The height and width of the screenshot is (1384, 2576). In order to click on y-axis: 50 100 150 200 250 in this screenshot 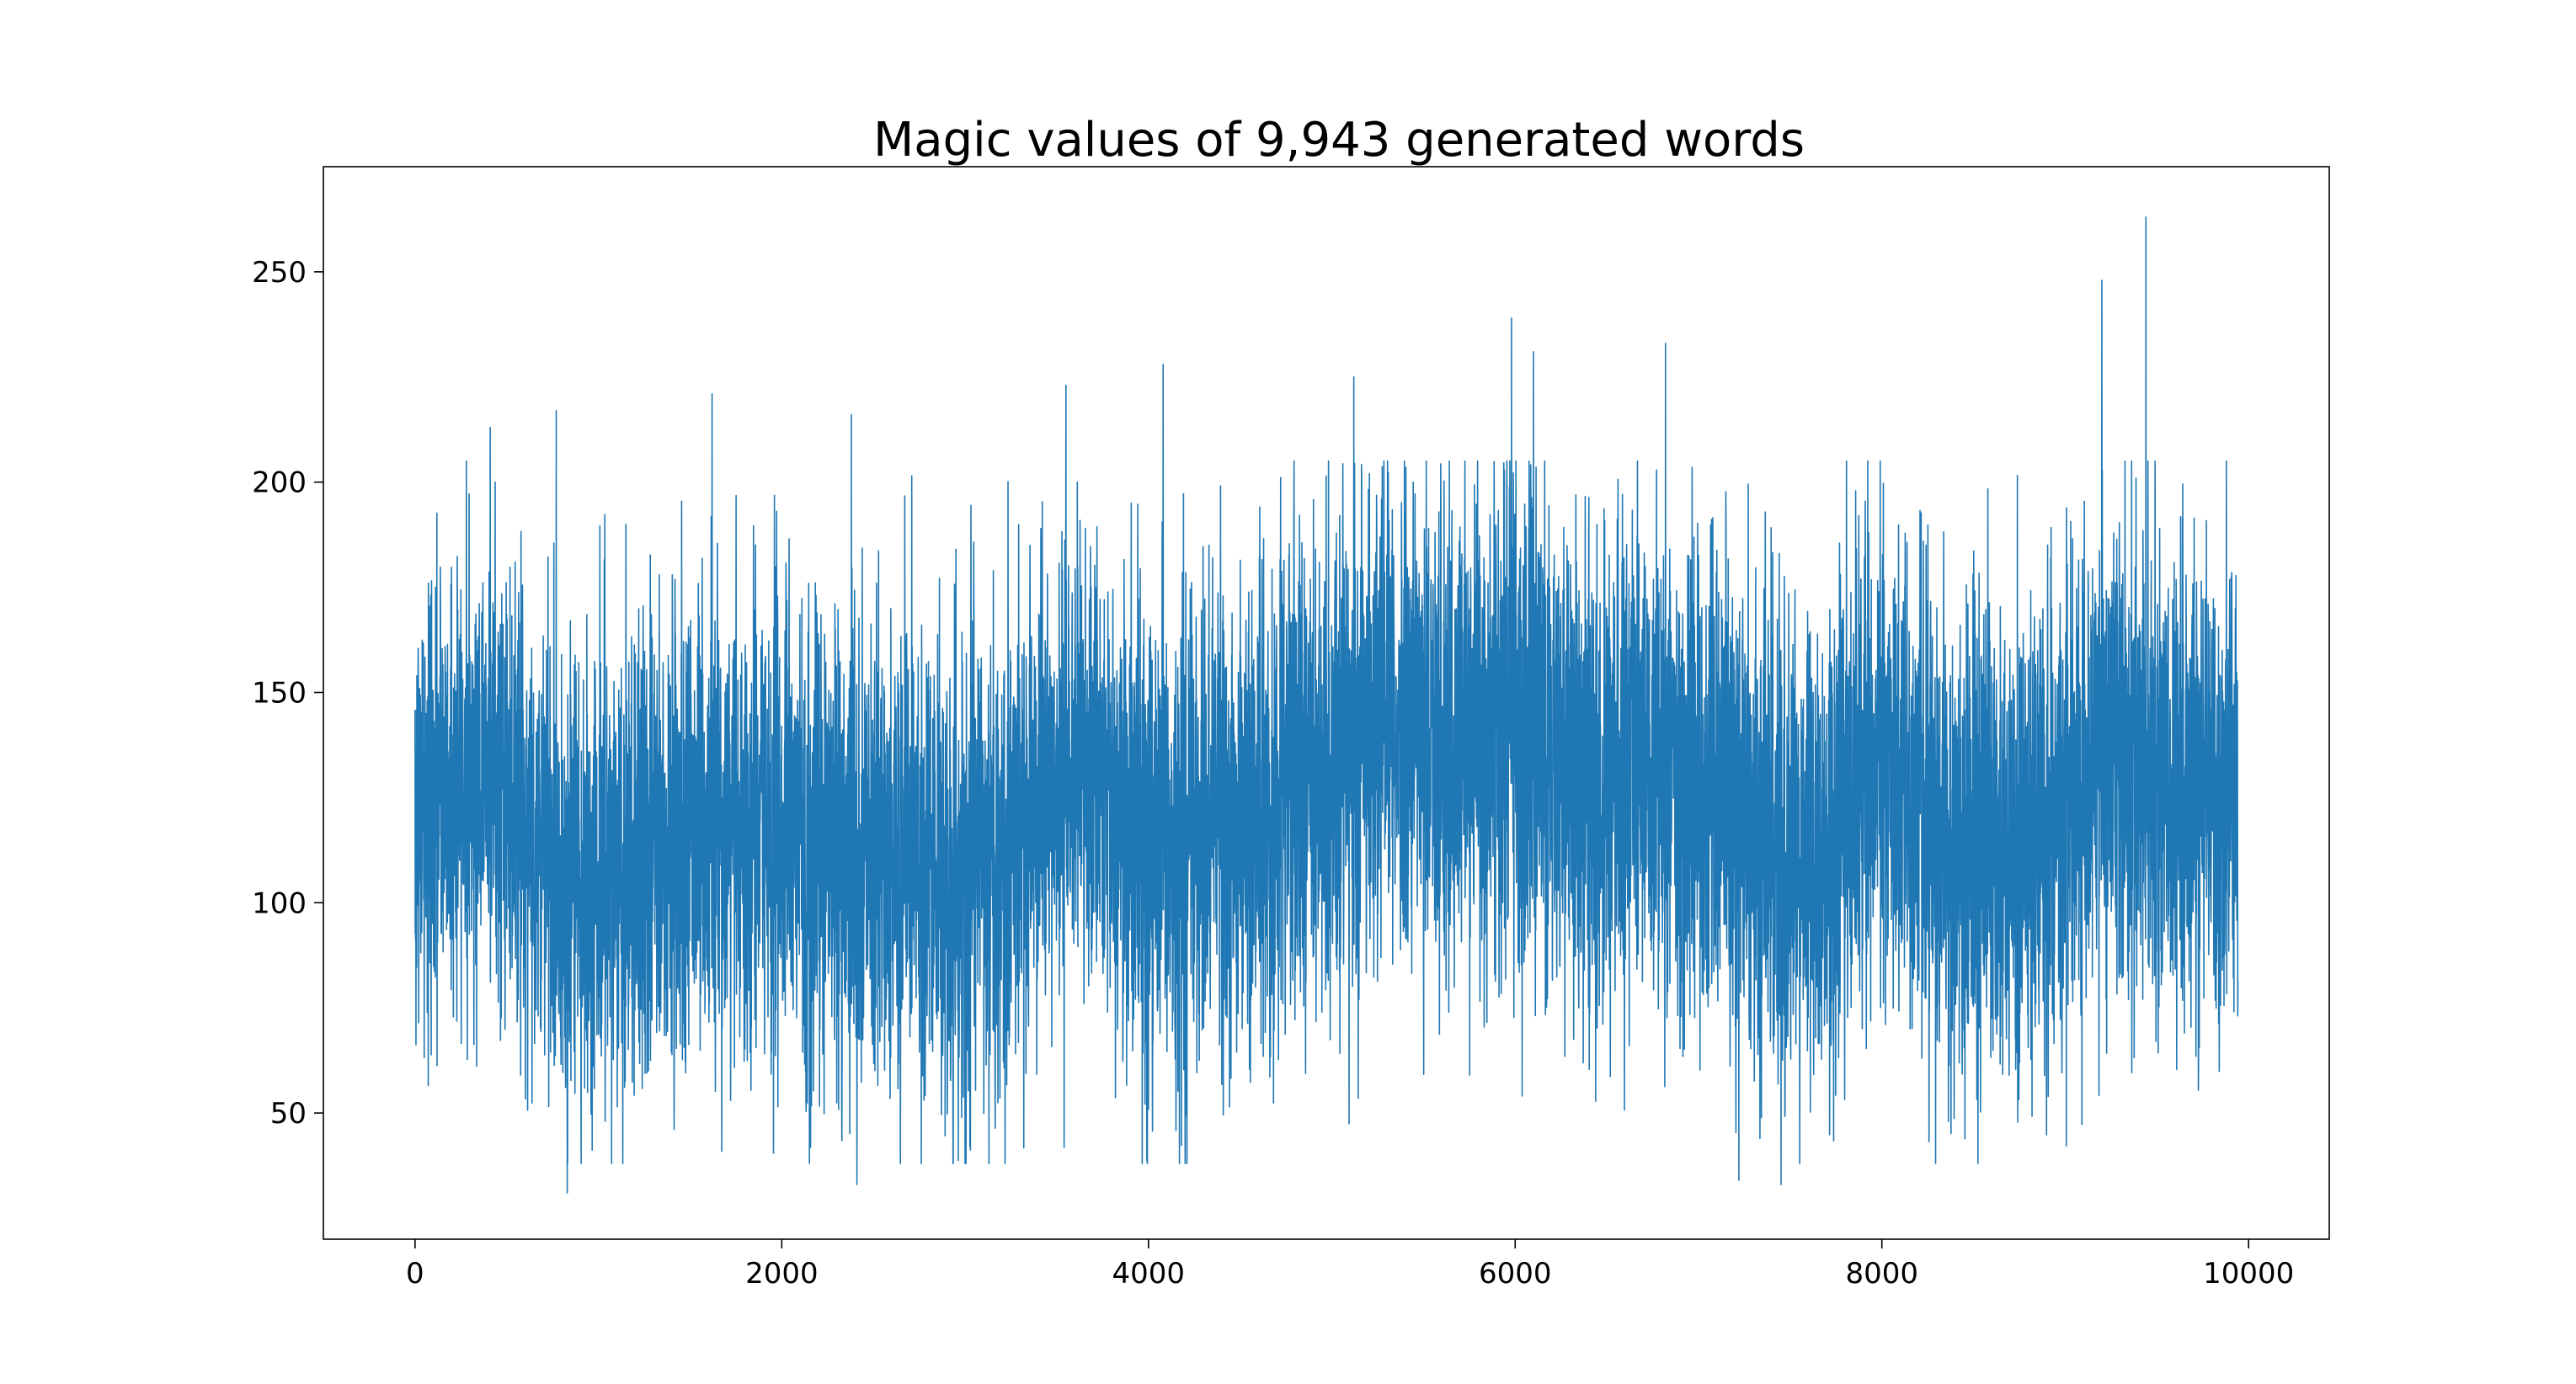, I will do `click(287, 693)`.